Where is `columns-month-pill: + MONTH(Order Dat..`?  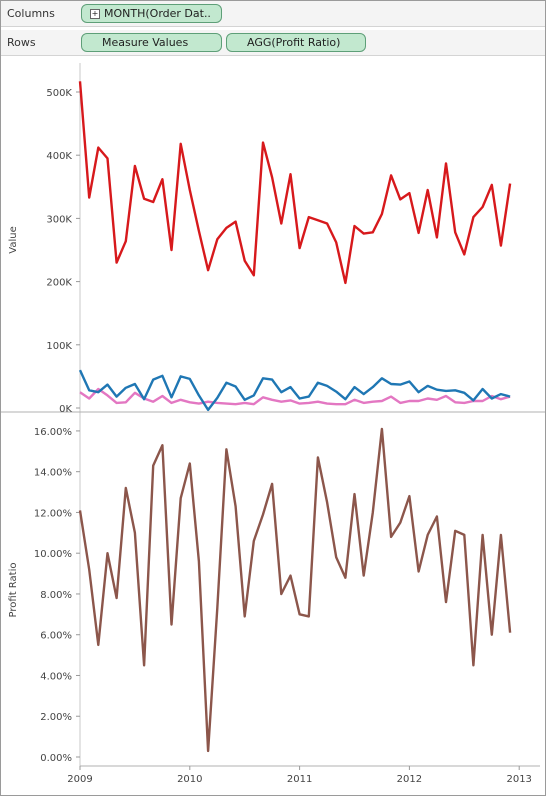
columns-month-pill: + MONTH(Order Dat.. is located at coordinates (151, 13).